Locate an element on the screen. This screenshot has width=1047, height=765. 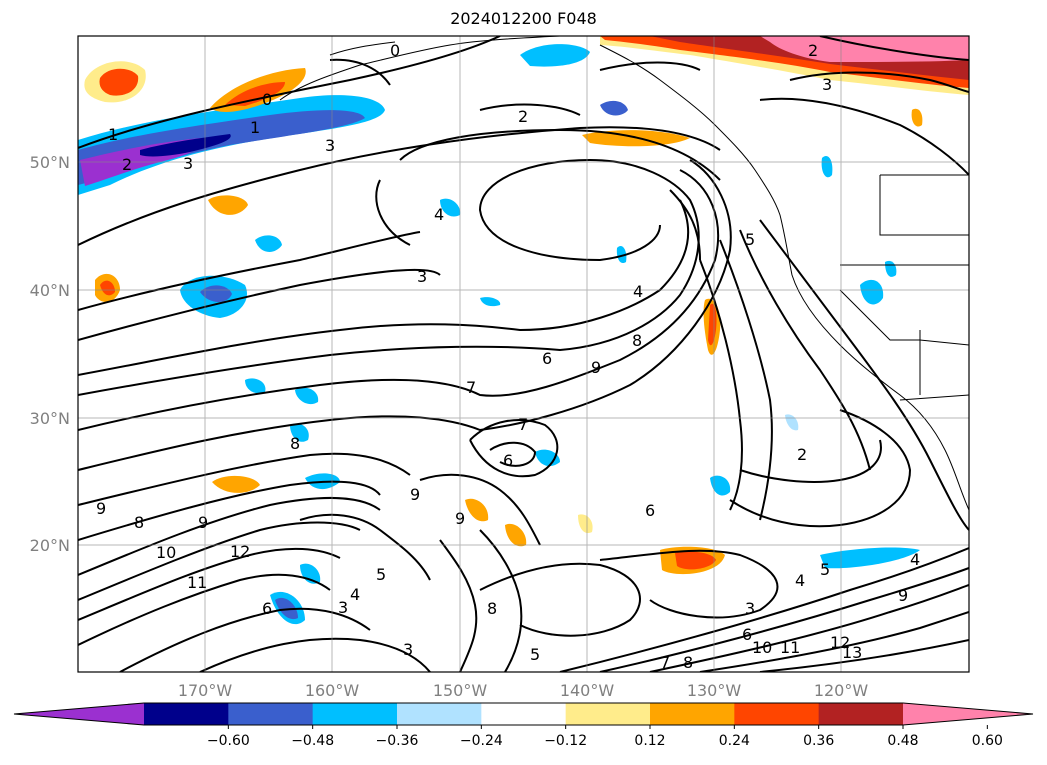
lon-label: 120°W is located at coordinates (841, 690).